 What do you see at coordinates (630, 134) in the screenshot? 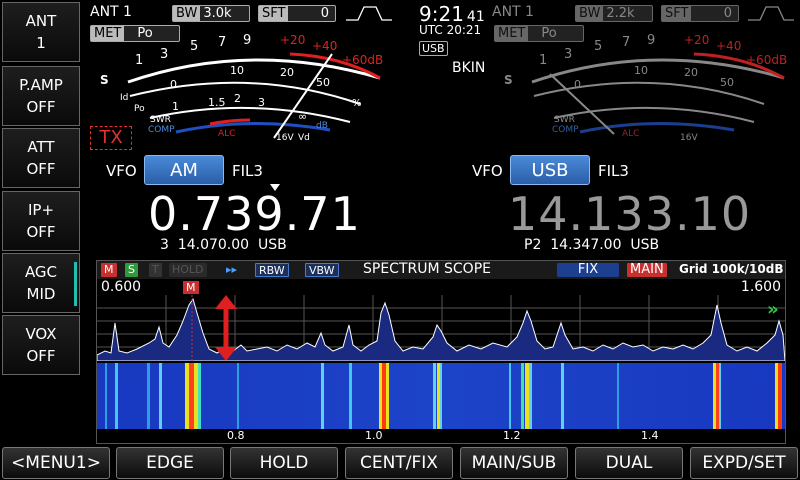
I see `sub-alc-label: ALC` at bounding box center [630, 134].